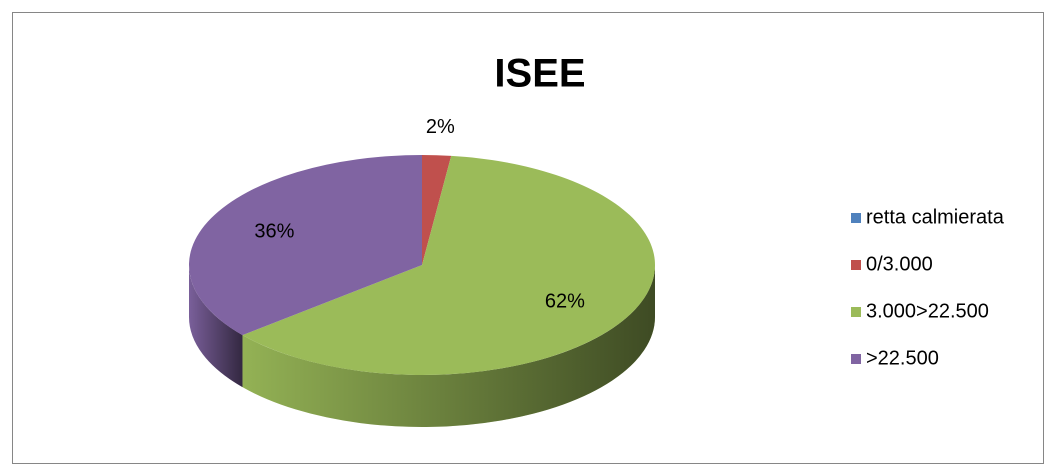  Describe the element at coordinates (899, 264) in the screenshot. I see `legend-label: 0/3.000` at that location.